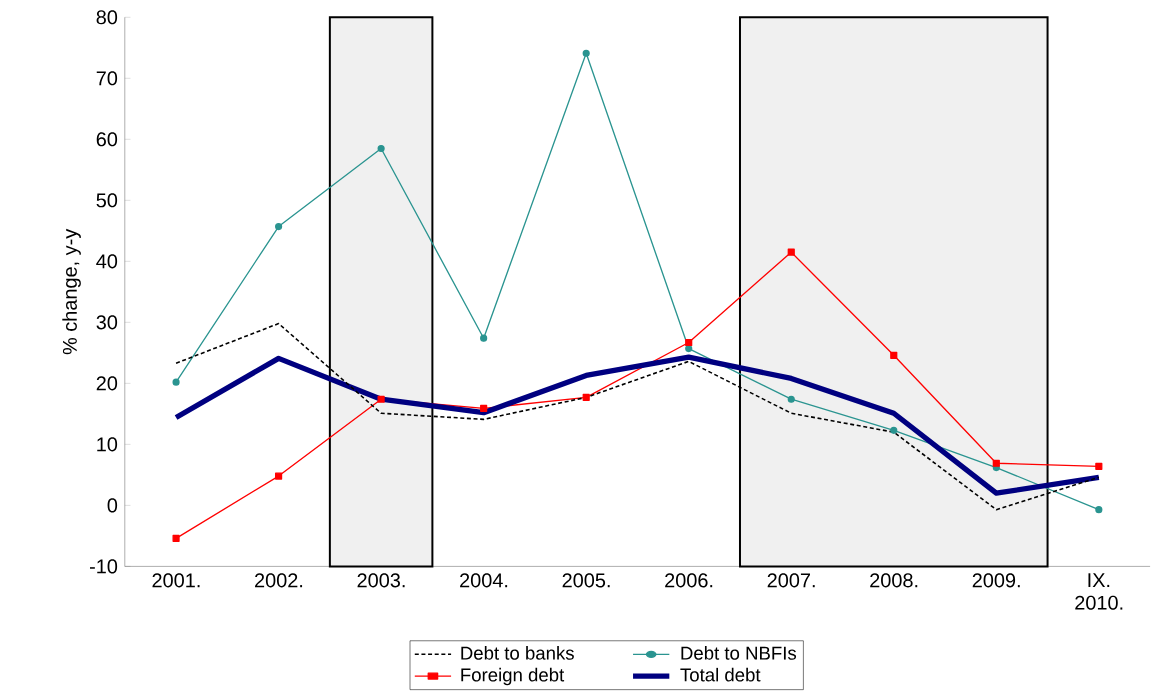 Image resolution: width=1152 pixels, height=700 pixels. I want to click on legend-label: Debt to NBFIs, so click(739, 653).